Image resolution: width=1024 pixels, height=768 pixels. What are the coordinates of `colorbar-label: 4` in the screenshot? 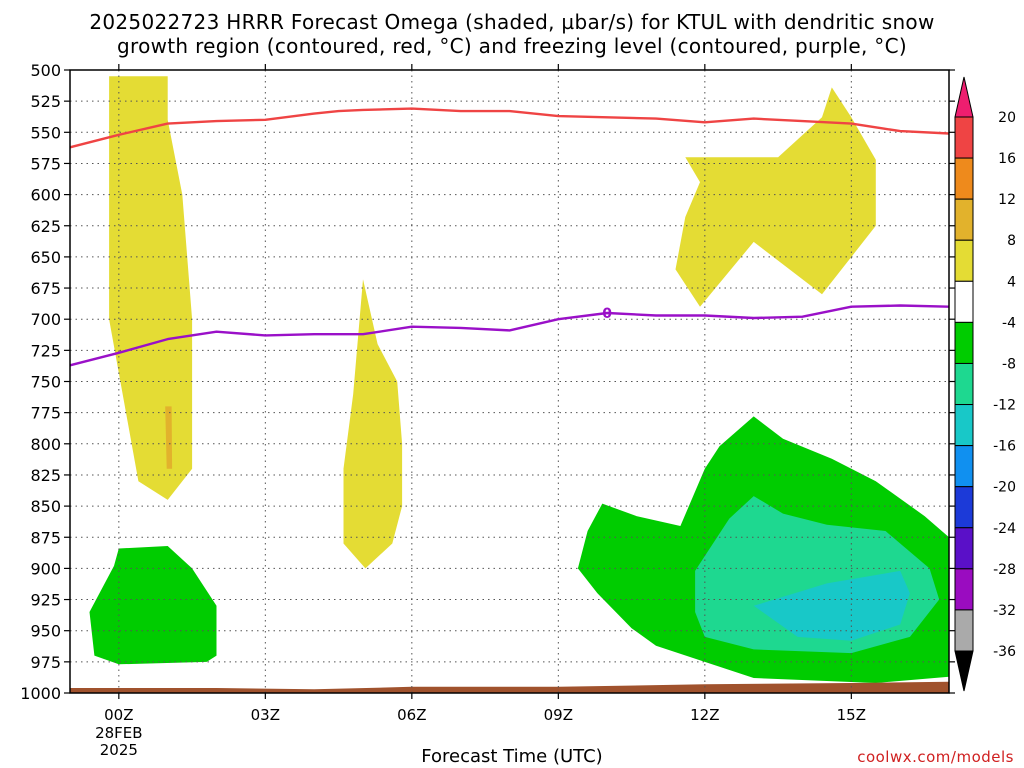 It's located at (1011, 282).